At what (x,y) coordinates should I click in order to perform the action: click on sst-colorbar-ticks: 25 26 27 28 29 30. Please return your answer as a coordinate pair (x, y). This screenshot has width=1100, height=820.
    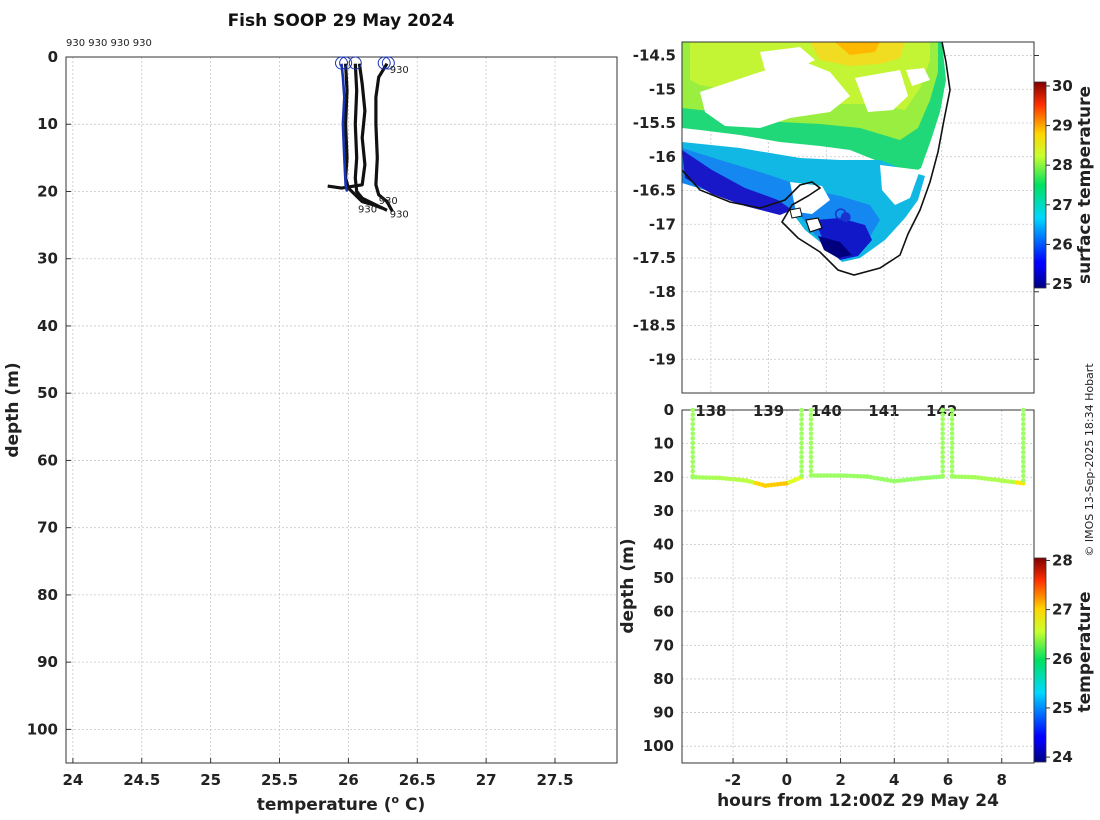
    Looking at the image, I should click on (1059, 185).